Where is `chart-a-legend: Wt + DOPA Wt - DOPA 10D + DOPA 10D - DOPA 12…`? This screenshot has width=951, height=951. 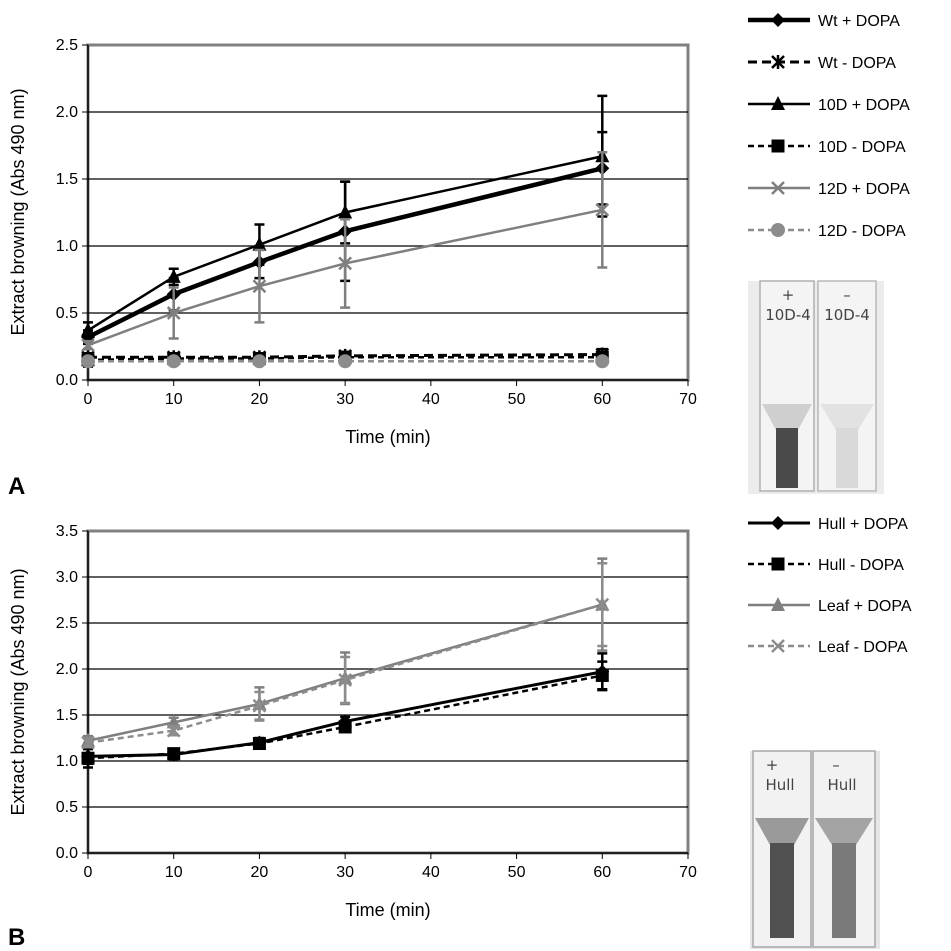
chart-a-legend: Wt + DOPA Wt - DOPA 10D + DOPA 10D - DOPA 12… is located at coordinates (829, 126).